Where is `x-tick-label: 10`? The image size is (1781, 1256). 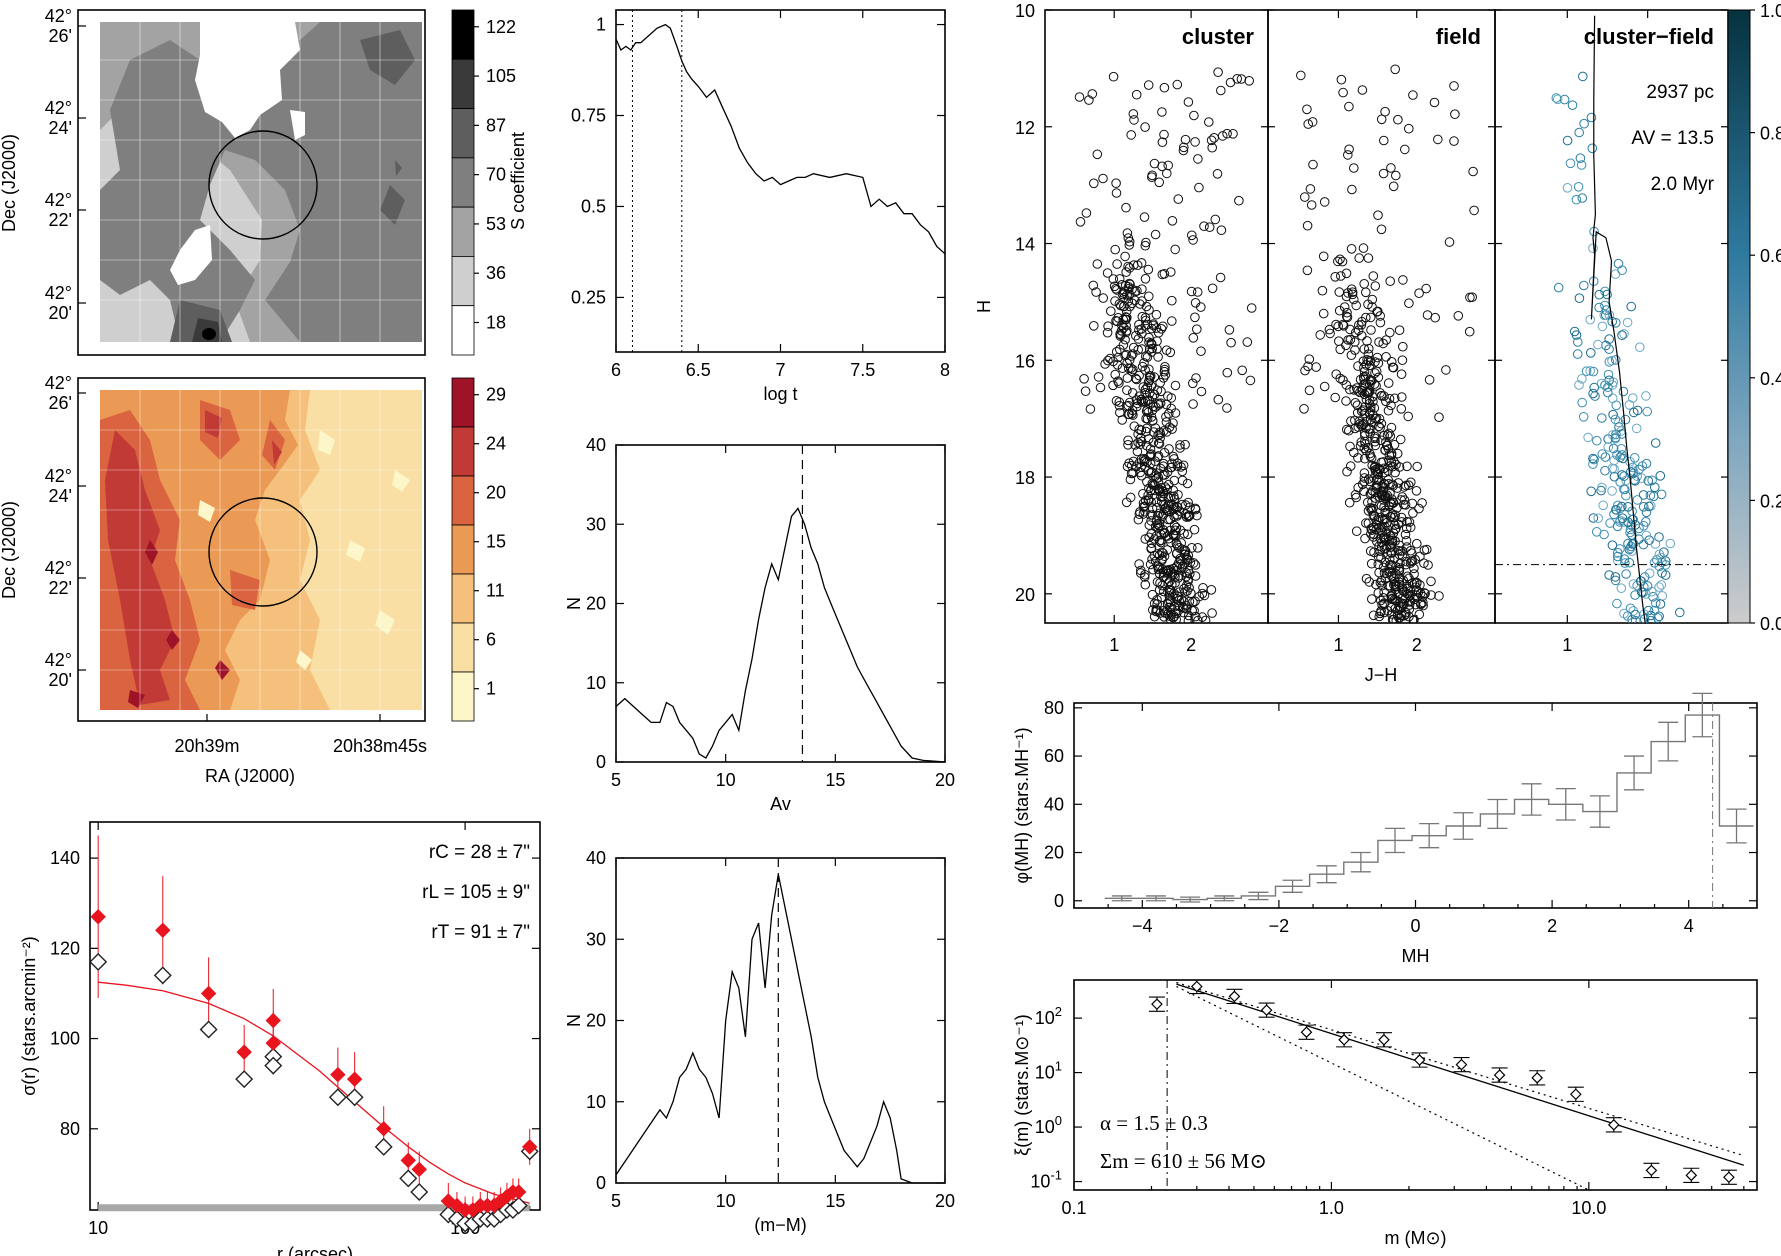 x-tick-label: 10 is located at coordinates (726, 1201).